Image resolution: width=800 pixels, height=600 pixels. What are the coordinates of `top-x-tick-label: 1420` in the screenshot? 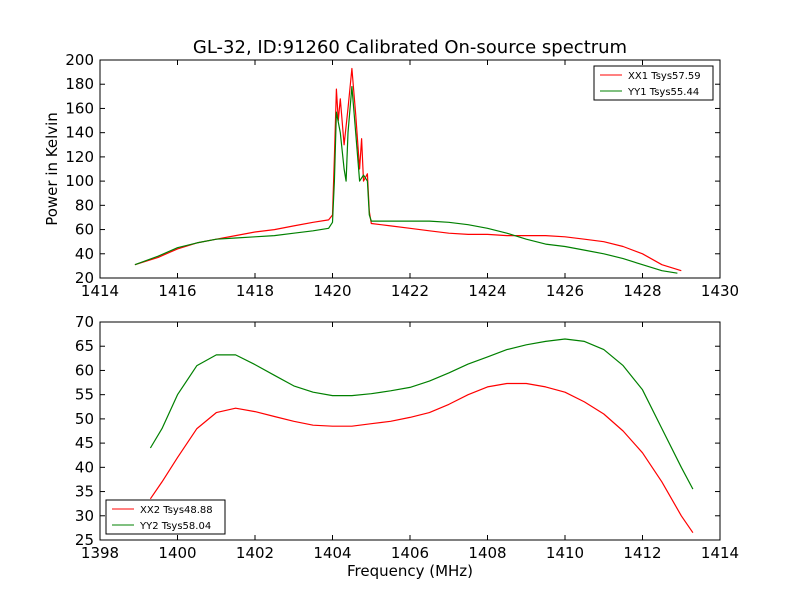 It's located at (332, 291).